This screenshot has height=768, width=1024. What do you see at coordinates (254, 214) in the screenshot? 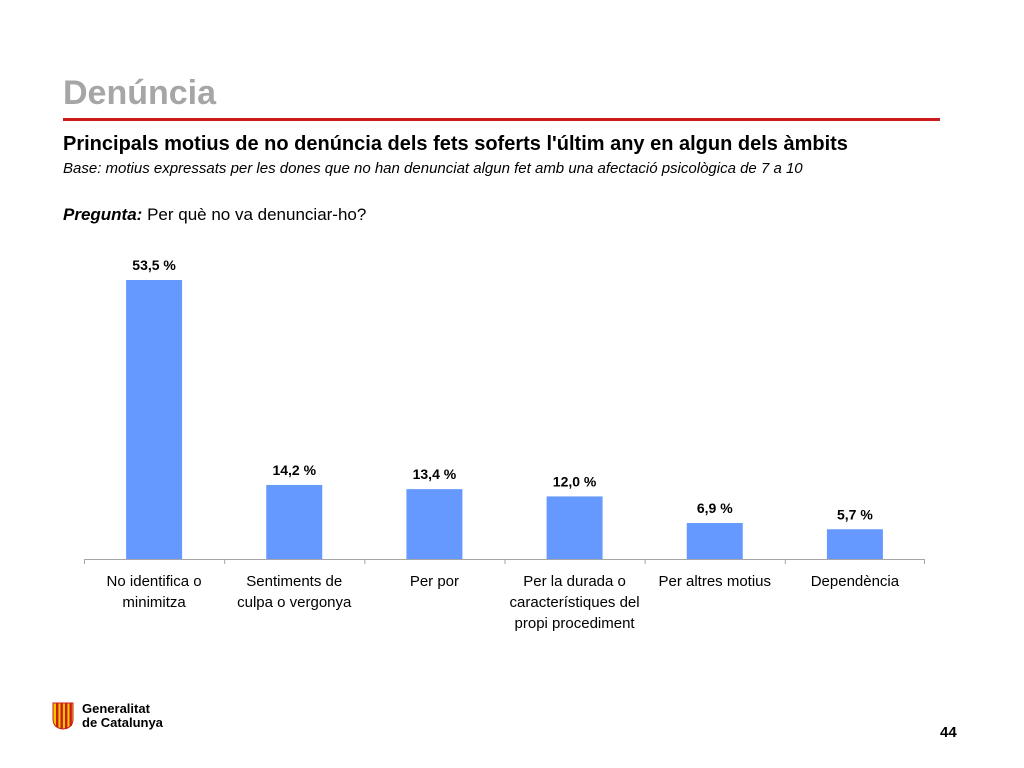
I see `question-text: Per què no va denunciar-ho?` at bounding box center [254, 214].